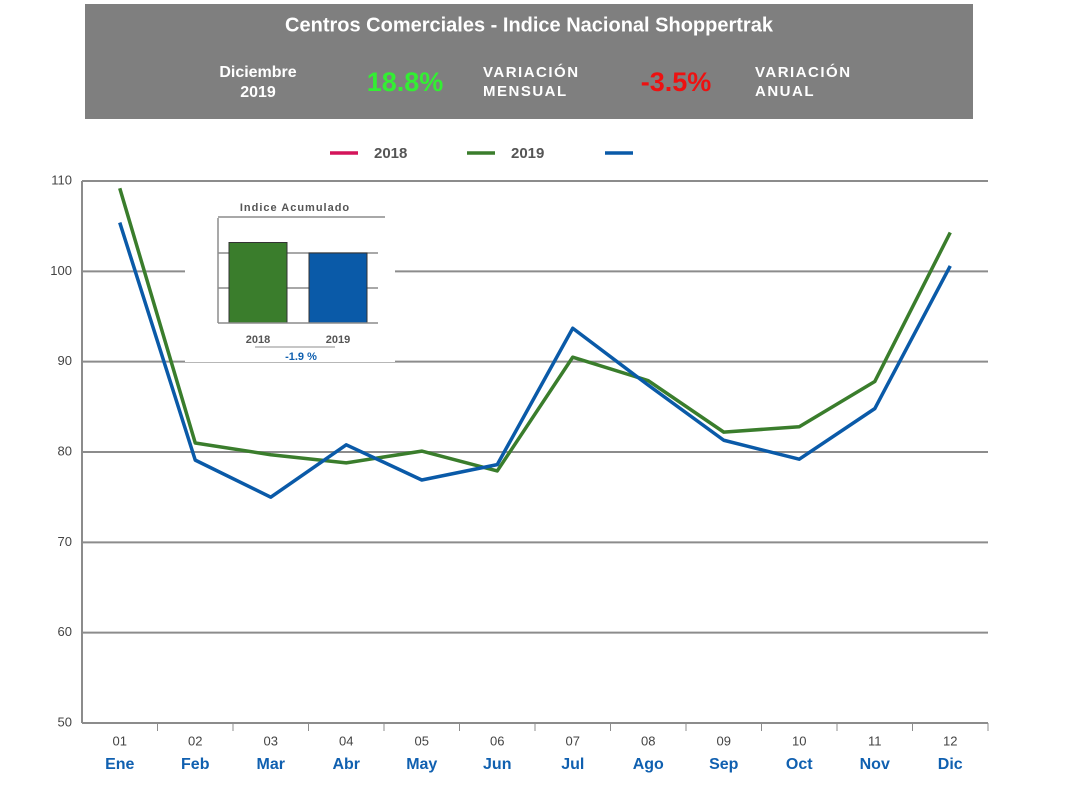 The image size is (1076, 800). Describe the element at coordinates (529, 61) in the screenshot. I see `header-box` at that location.